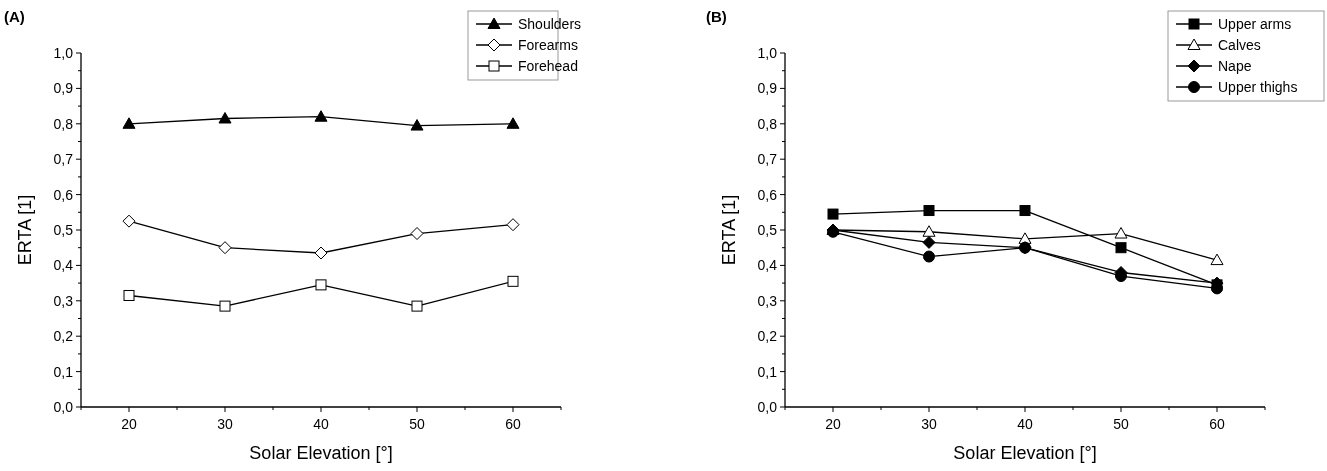 This screenshot has height=471, width=1327. I want to click on legend-label: Forehead, so click(548, 65).